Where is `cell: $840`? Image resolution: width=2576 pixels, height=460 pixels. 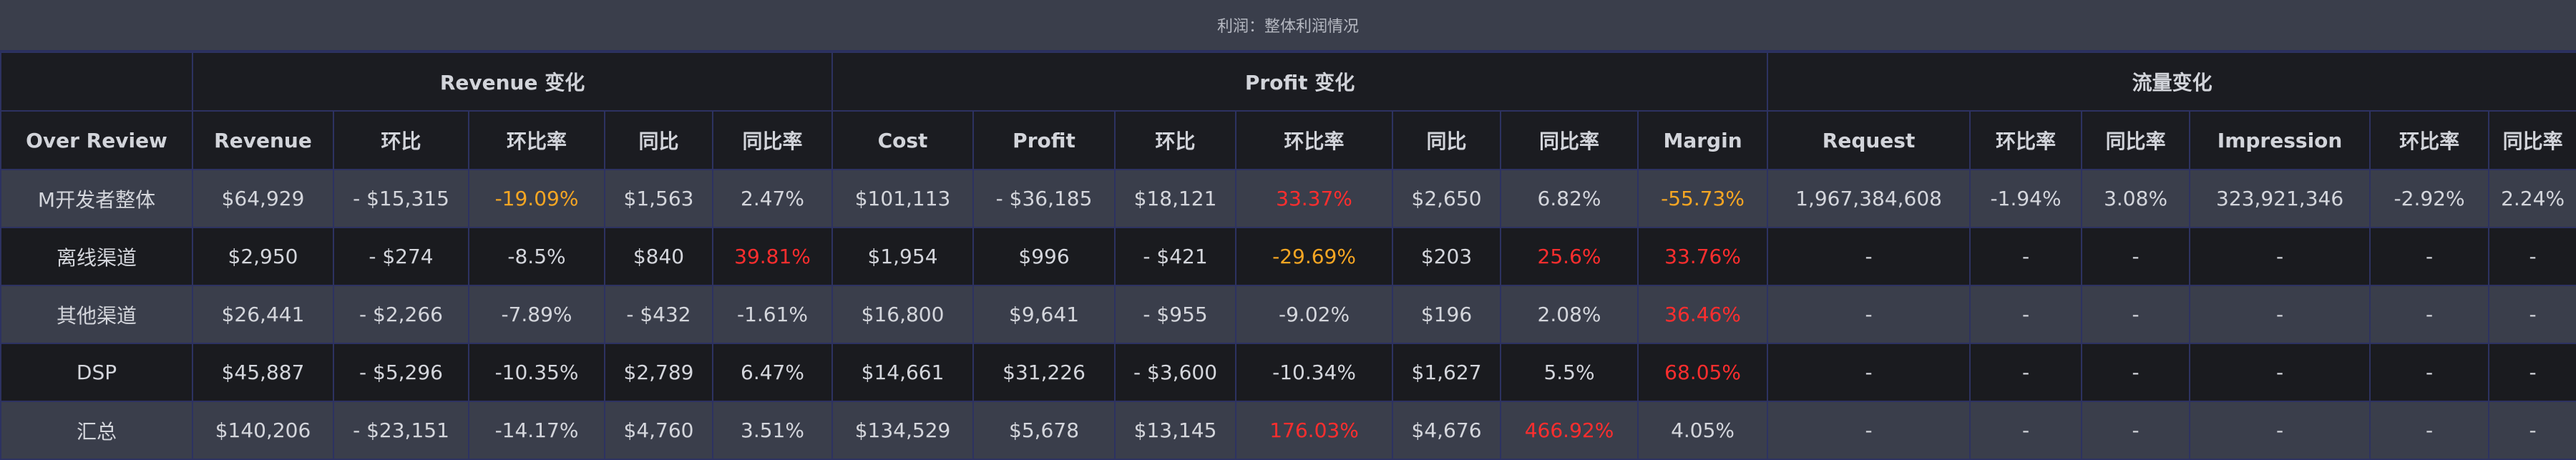
cell: $840 is located at coordinates (658, 257).